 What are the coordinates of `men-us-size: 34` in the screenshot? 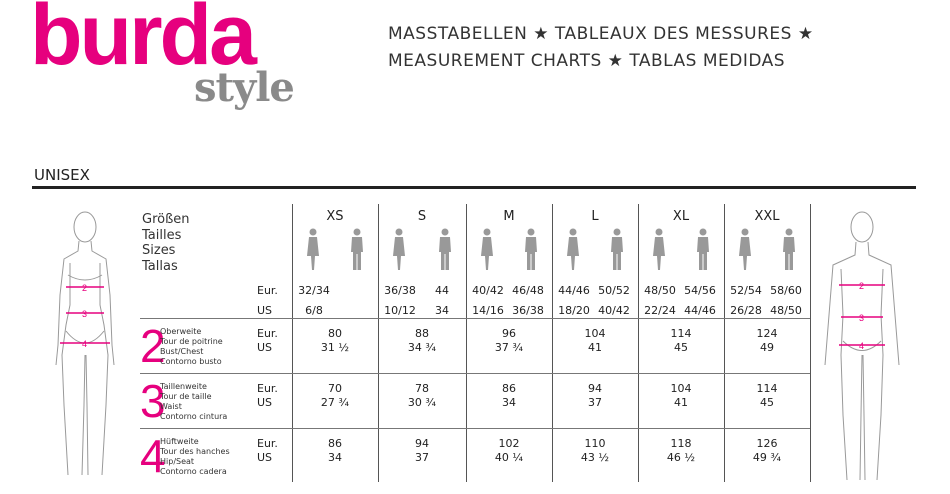 It's located at (442, 310).